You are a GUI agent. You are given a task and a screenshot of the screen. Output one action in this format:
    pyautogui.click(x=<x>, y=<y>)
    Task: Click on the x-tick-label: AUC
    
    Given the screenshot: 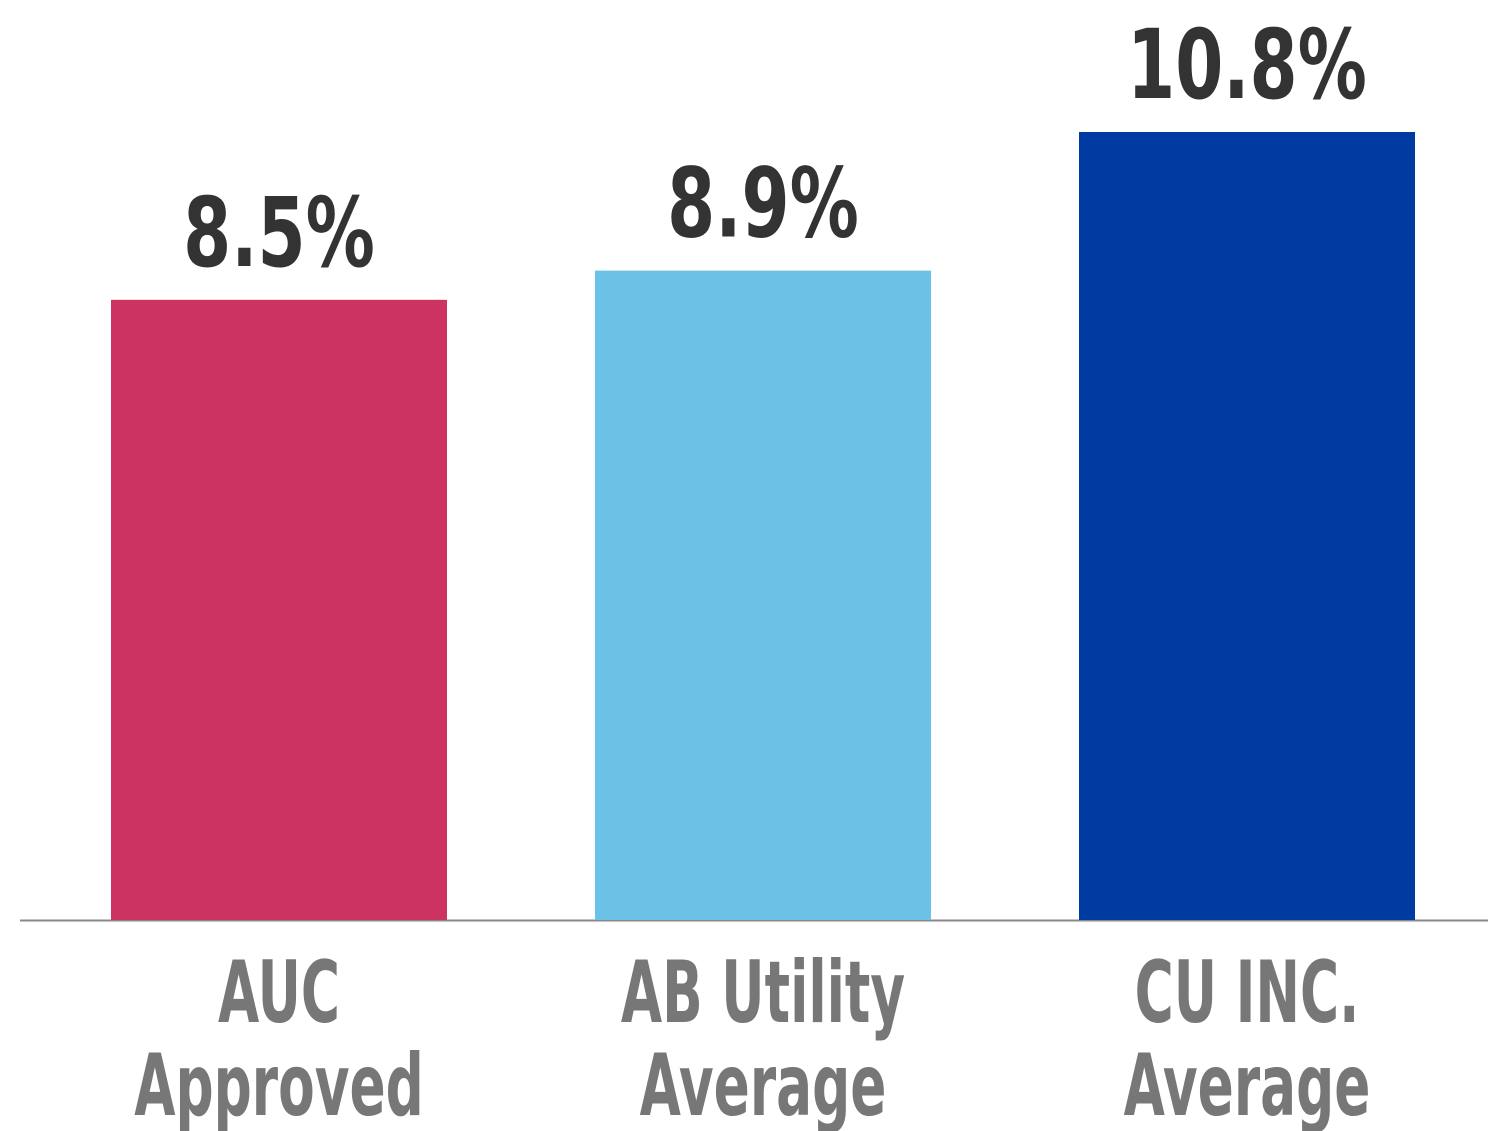 What is the action you would take?
    pyautogui.click(x=279, y=993)
    